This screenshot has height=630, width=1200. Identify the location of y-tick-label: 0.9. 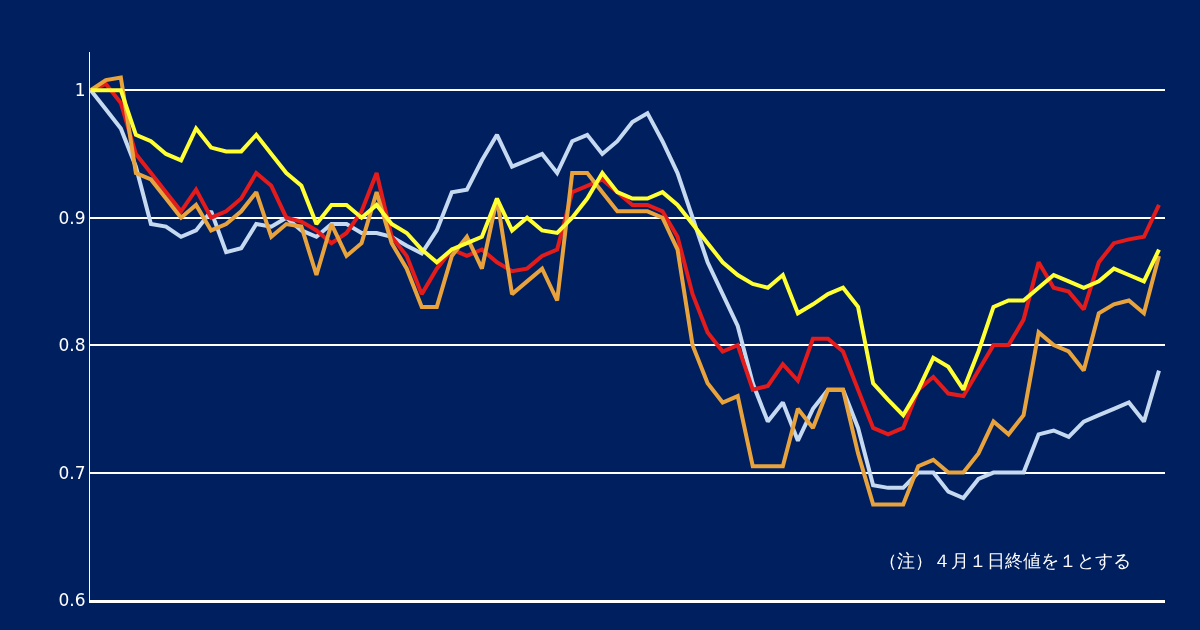
(72, 217).